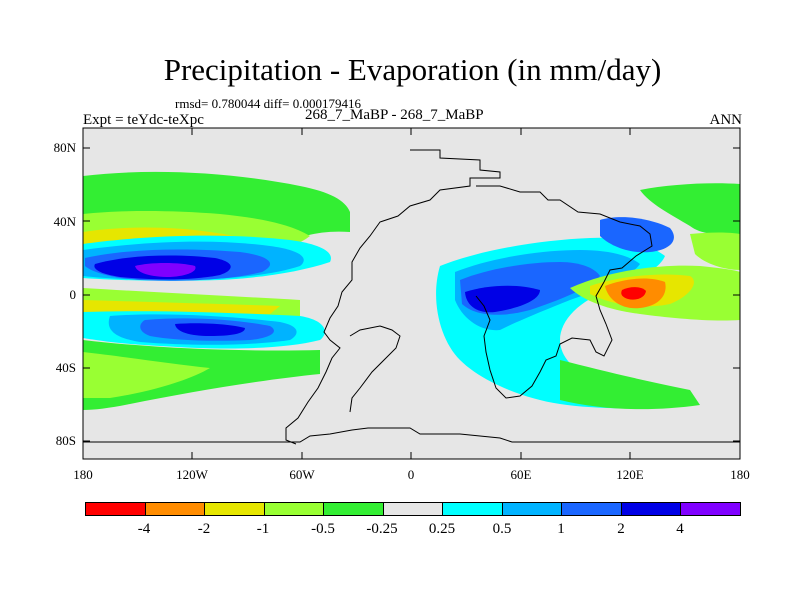 Image resolution: width=800 pixels, height=600 pixels. What do you see at coordinates (64, 147) in the screenshot?
I see `lat-label-80n: 80N` at bounding box center [64, 147].